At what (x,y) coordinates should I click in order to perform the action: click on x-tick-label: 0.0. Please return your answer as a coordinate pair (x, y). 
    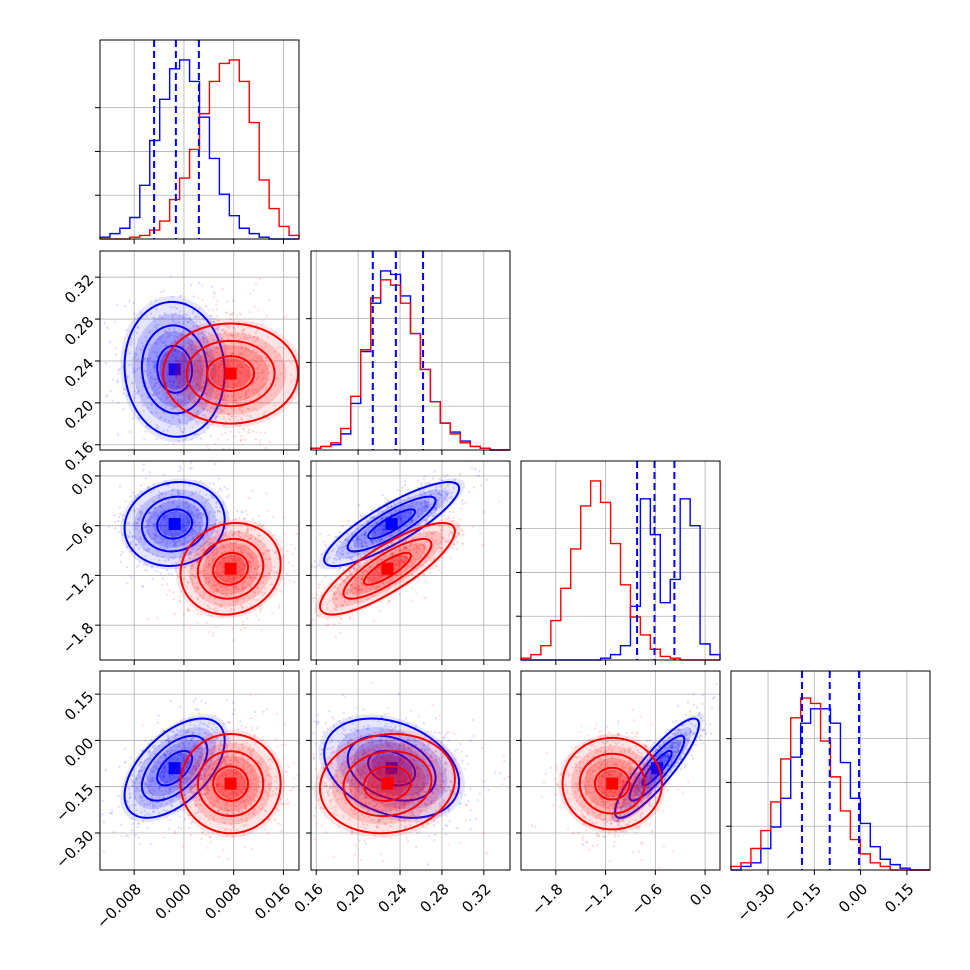
    Looking at the image, I should click on (701, 895).